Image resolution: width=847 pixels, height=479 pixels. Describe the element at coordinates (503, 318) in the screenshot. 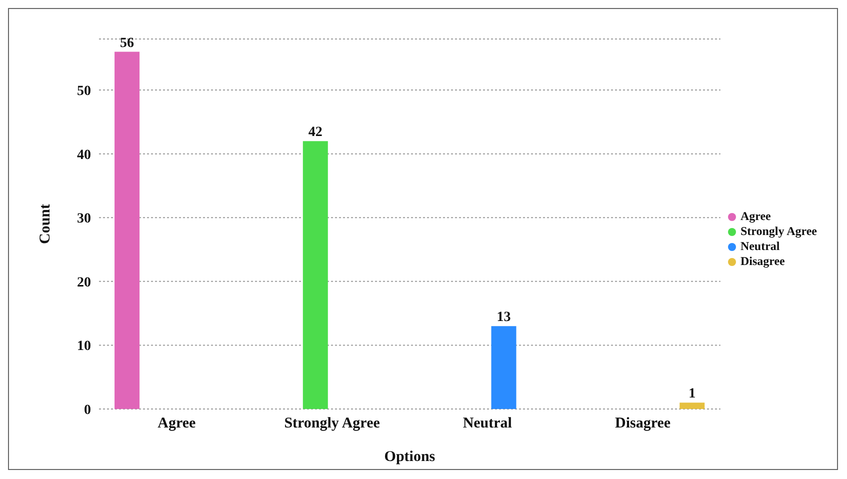

I see `data-label: 13` at that location.